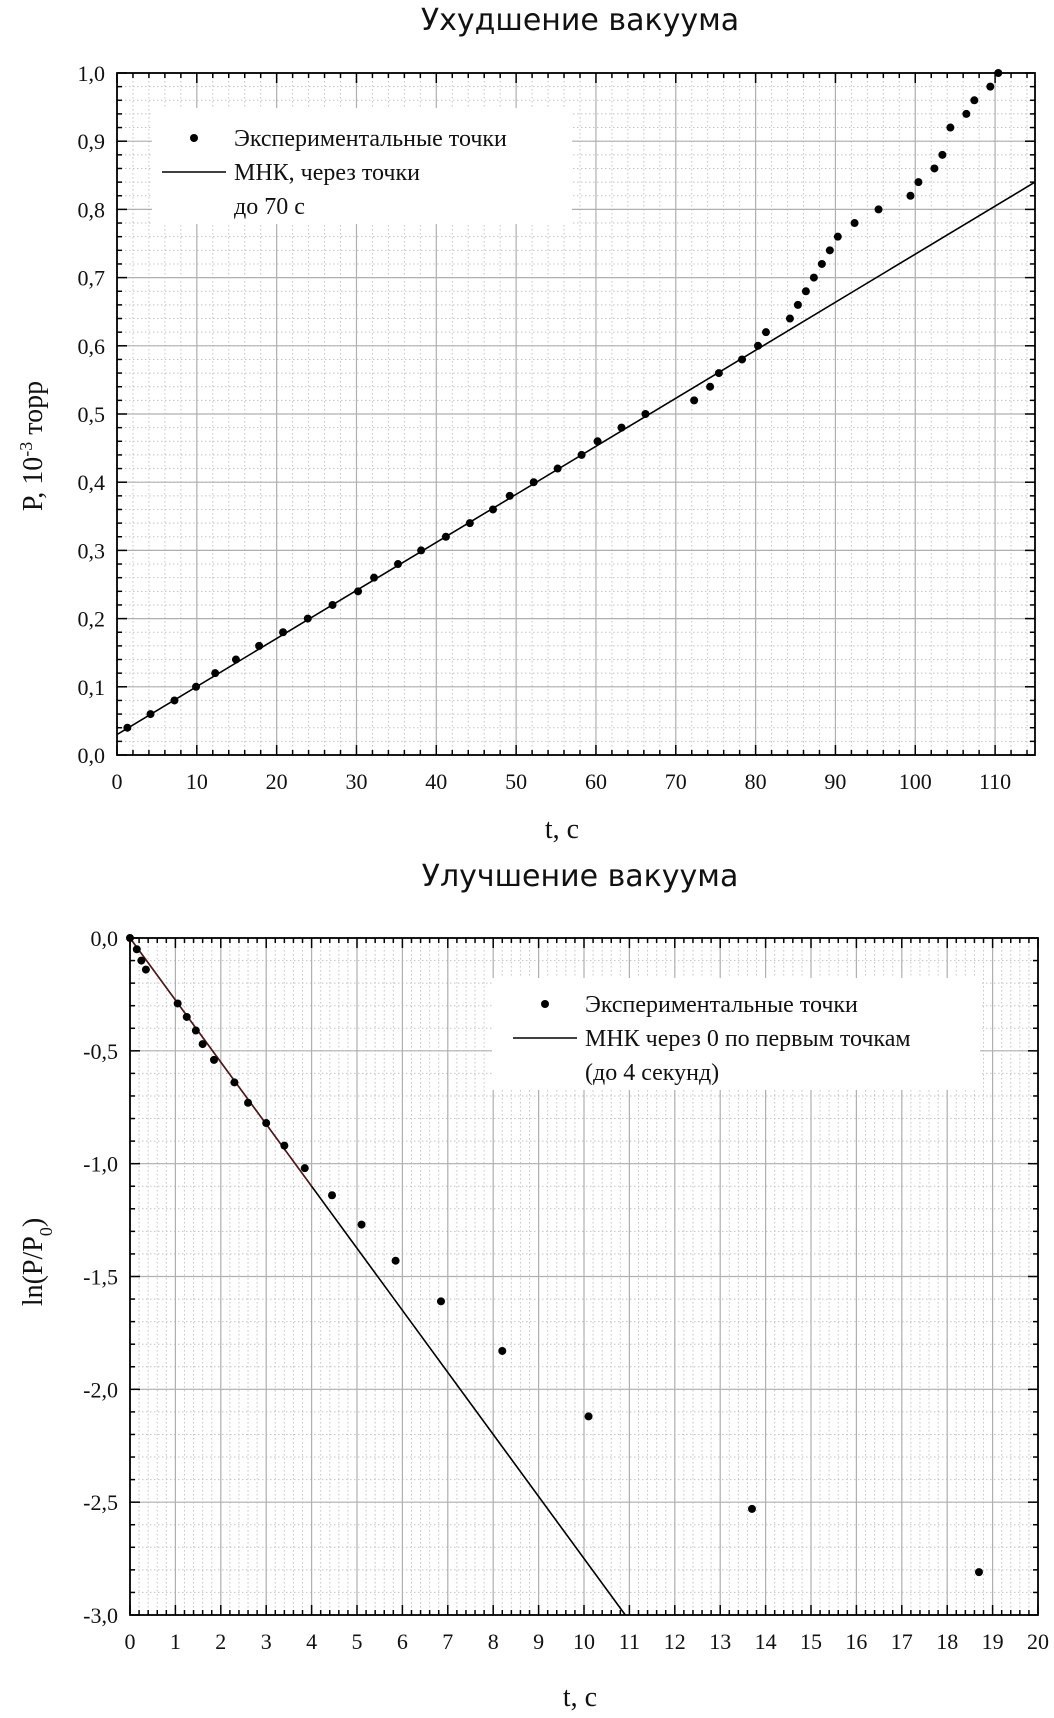 Image resolution: width=1054 pixels, height=1718 pixels. I want to click on chart-2-x-tick-label: 17, so click(902, 1641).